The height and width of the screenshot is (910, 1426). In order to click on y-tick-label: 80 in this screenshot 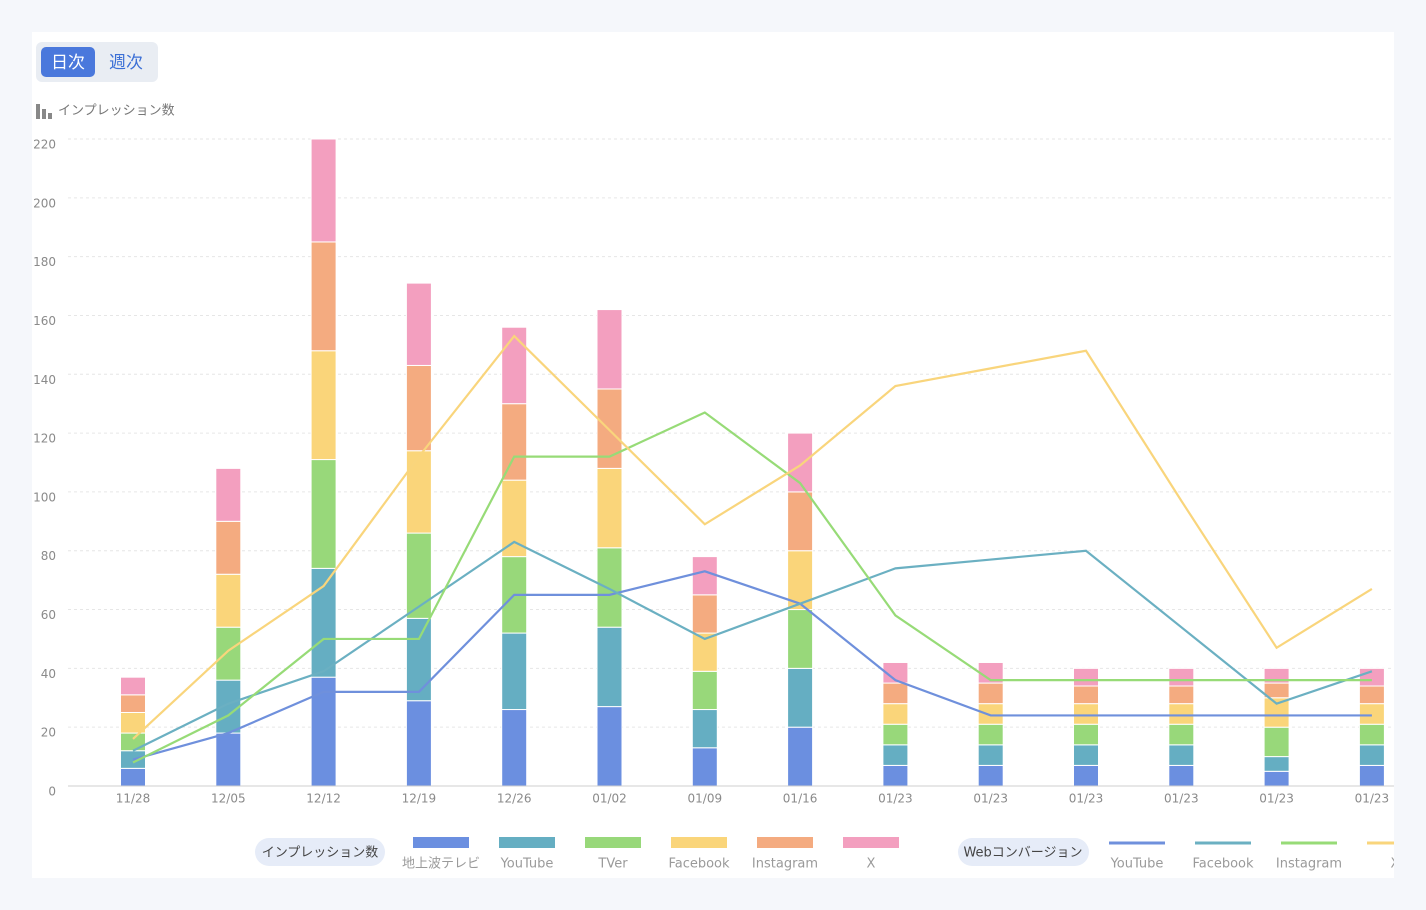, I will do `click(48, 556)`.